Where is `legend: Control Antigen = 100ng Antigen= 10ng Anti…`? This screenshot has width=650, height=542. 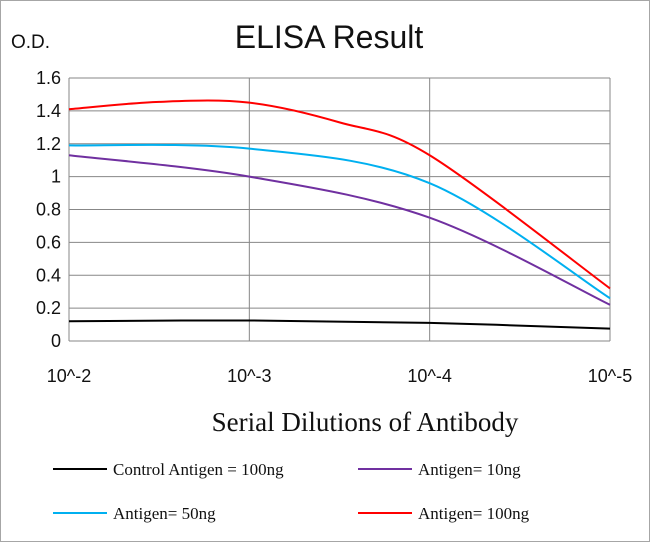 legend: Control Antigen = 100ng Antigen= 10ng Anti… is located at coordinates (291, 491).